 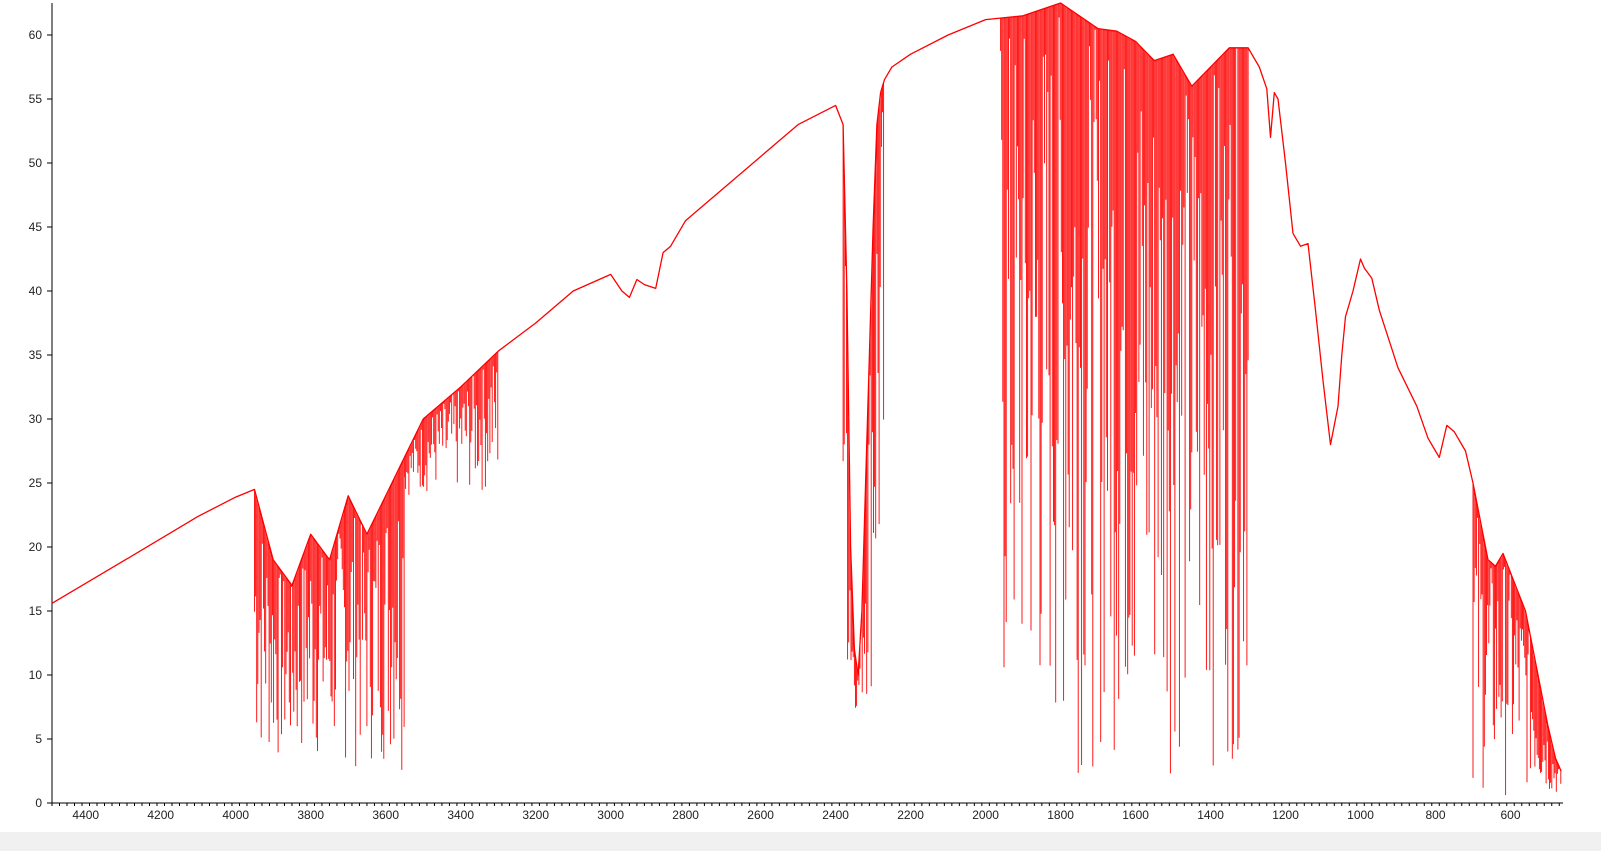 What do you see at coordinates (685, 815) in the screenshot?
I see `x-tick-label: 2800` at bounding box center [685, 815].